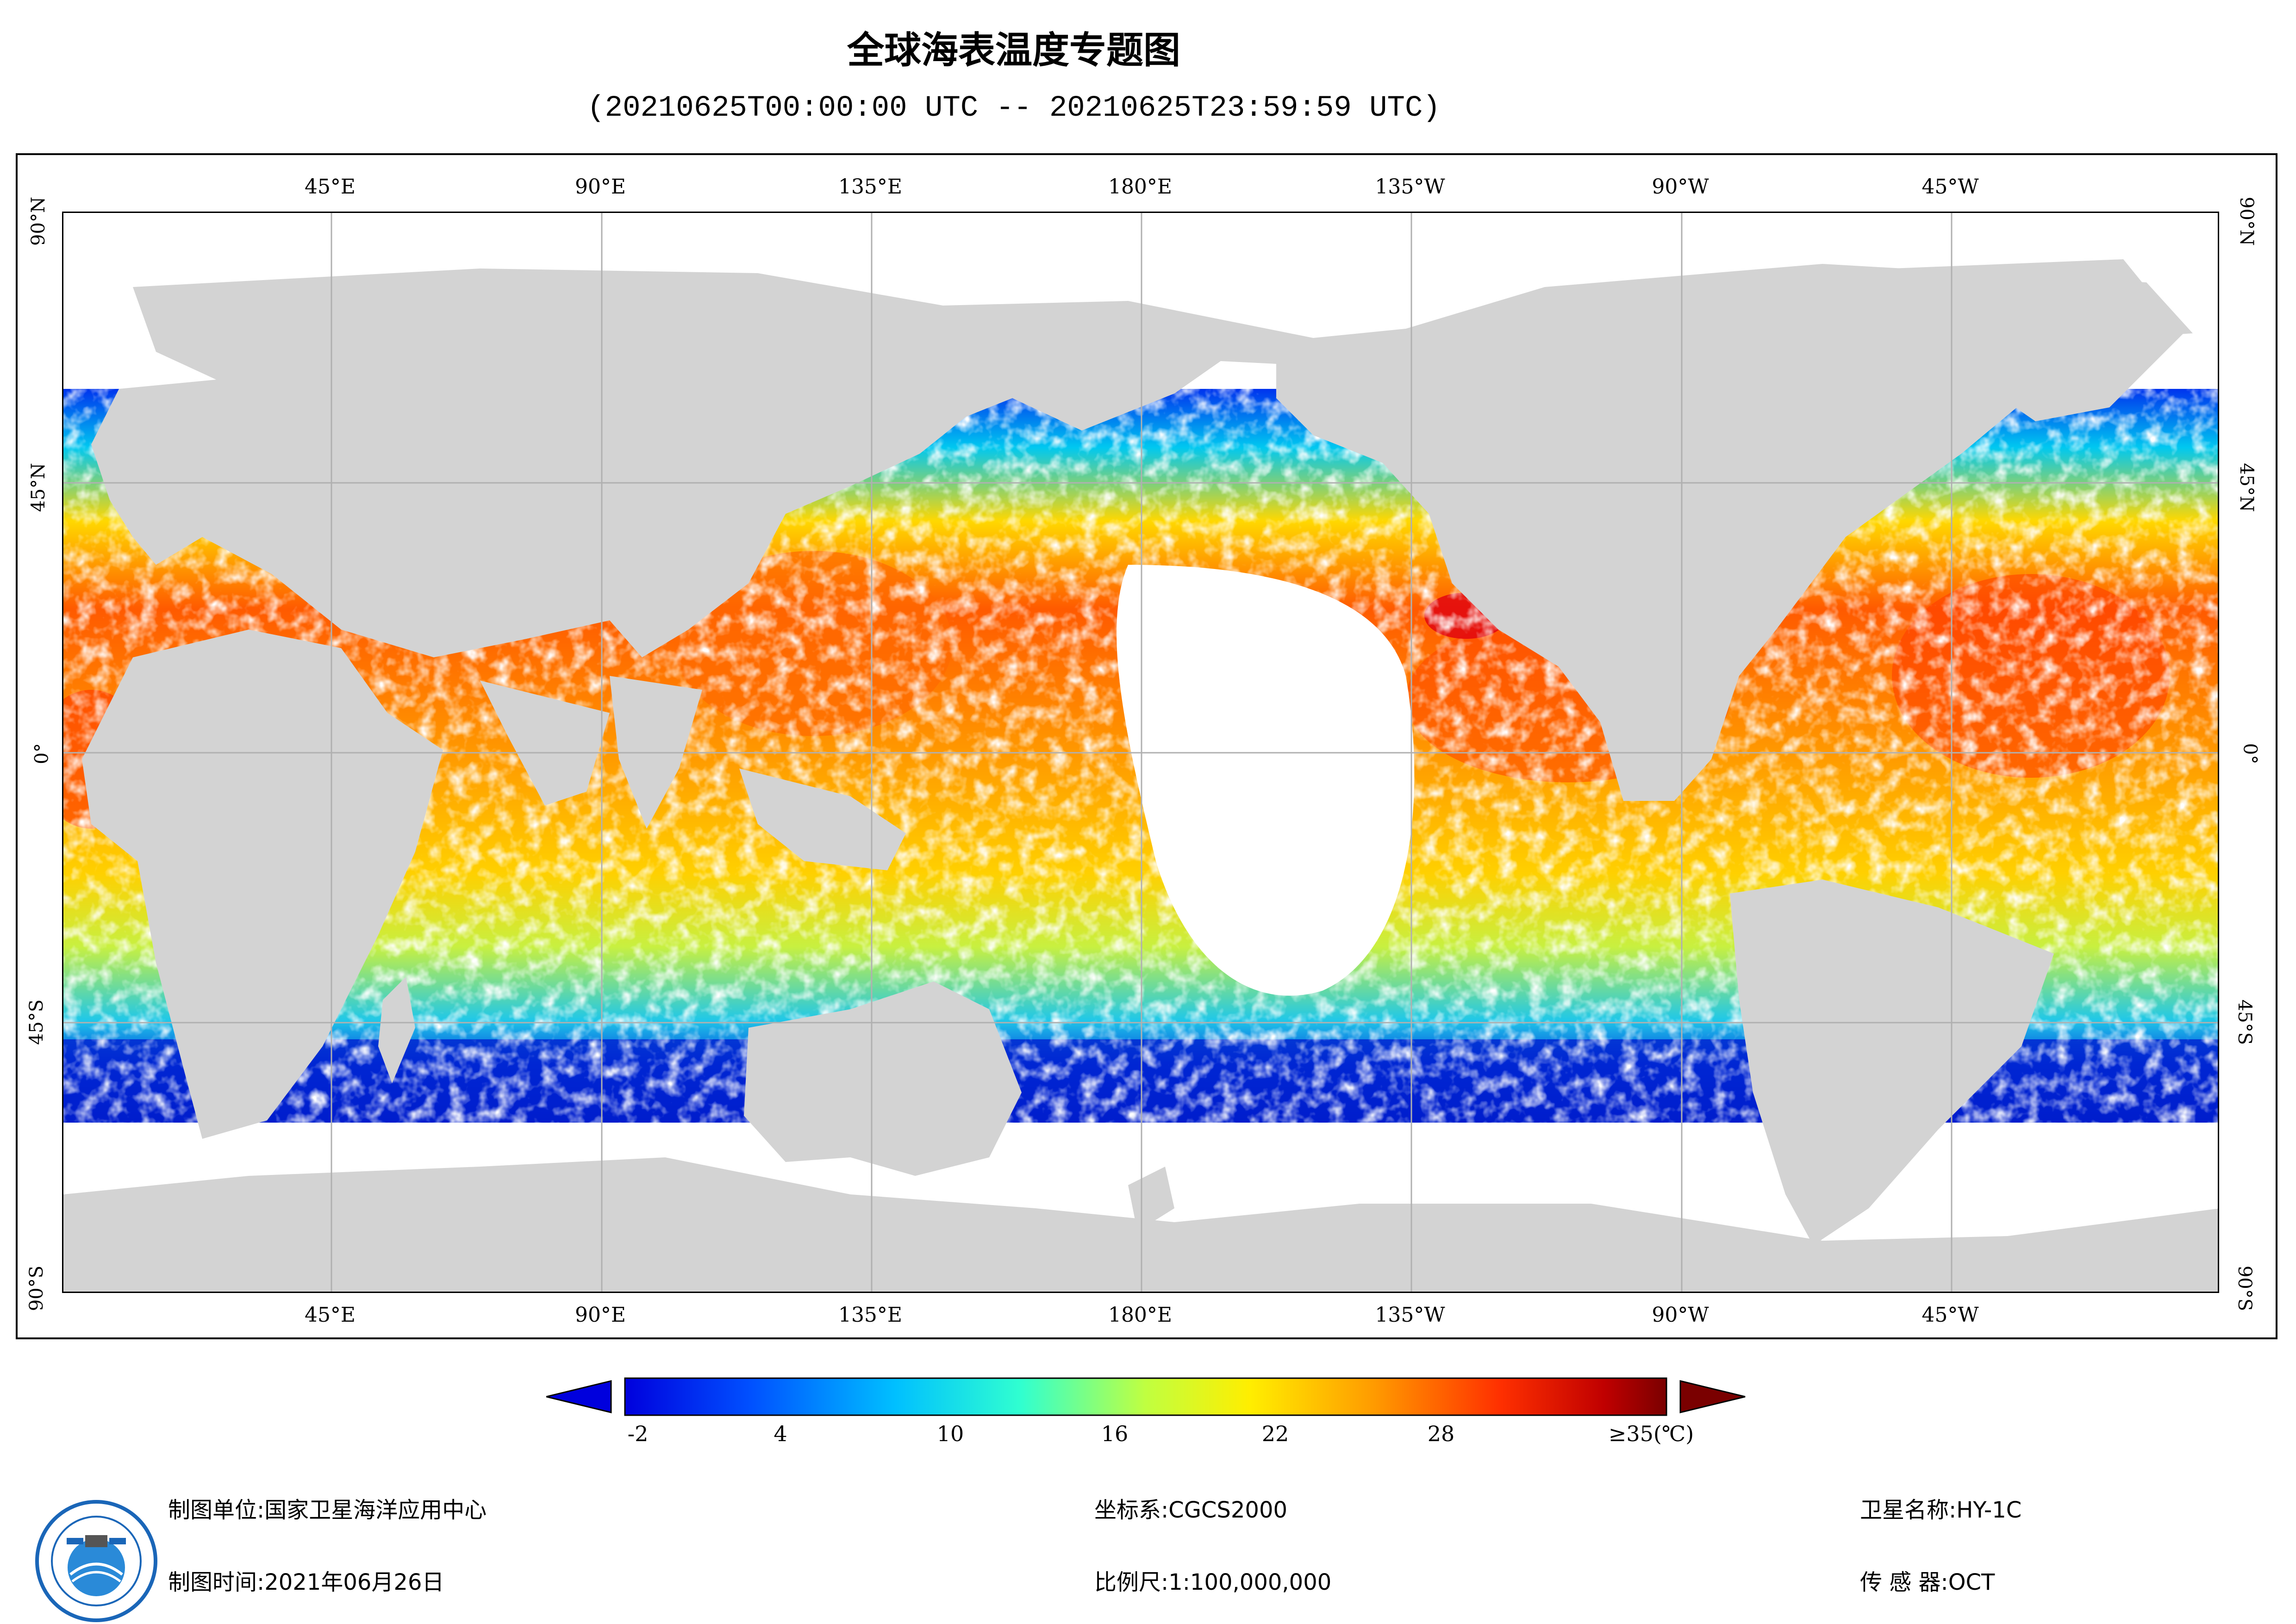  What do you see at coordinates (1712, 1396) in the screenshot?
I see `colorbar-max-arrow` at bounding box center [1712, 1396].